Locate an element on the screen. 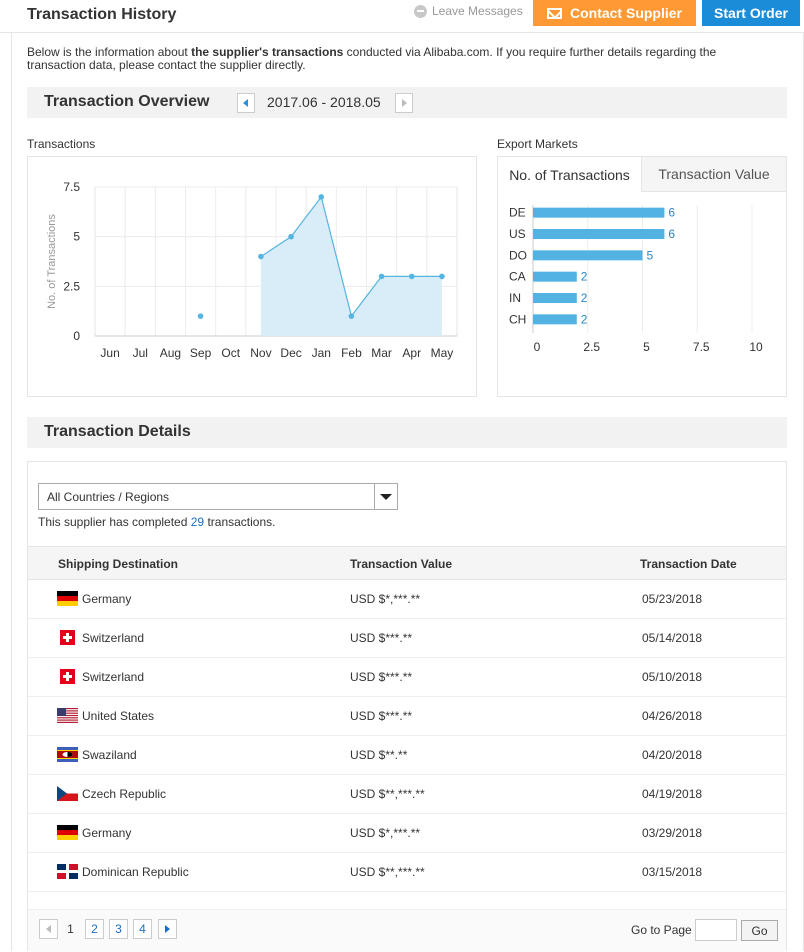 This screenshot has height=952, width=804. tab-no-of-transactions: No. of Transactions is located at coordinates (570, 174).